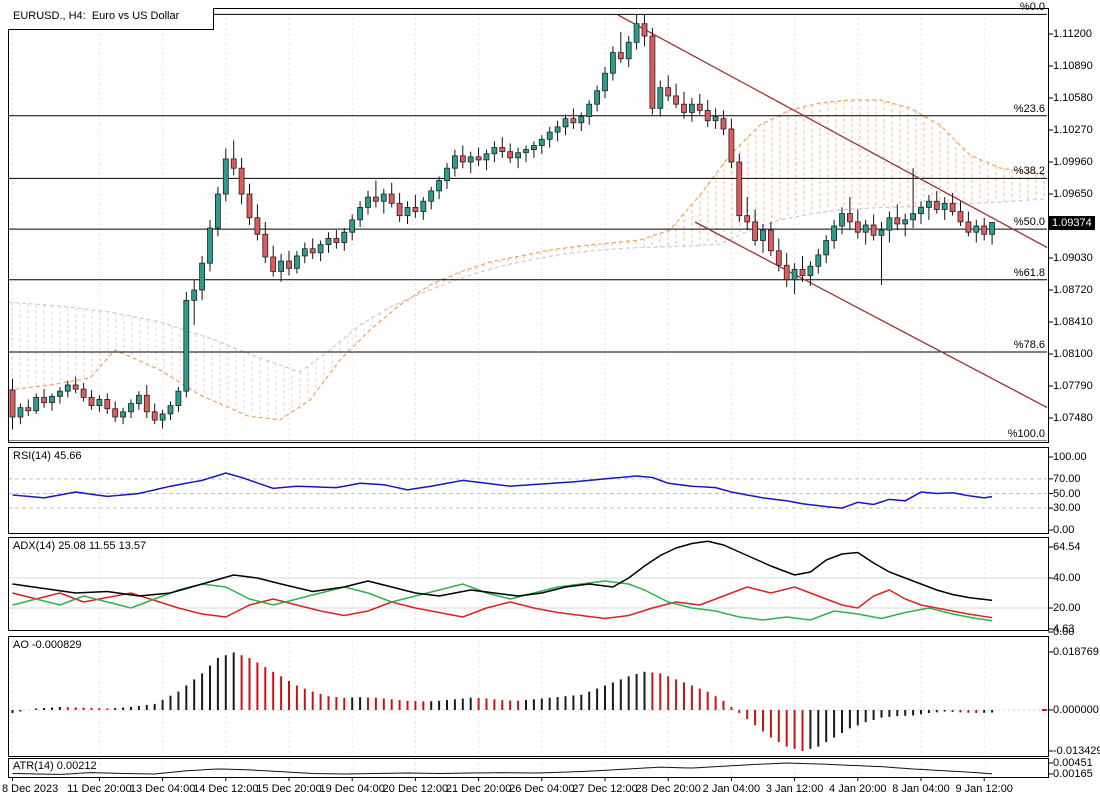 The height and width of the screenshot is (800, 1100). Describe the element at coordinates (1073, 66) in the screenshot. I see `price-axis-label: 1.10890` at that location.